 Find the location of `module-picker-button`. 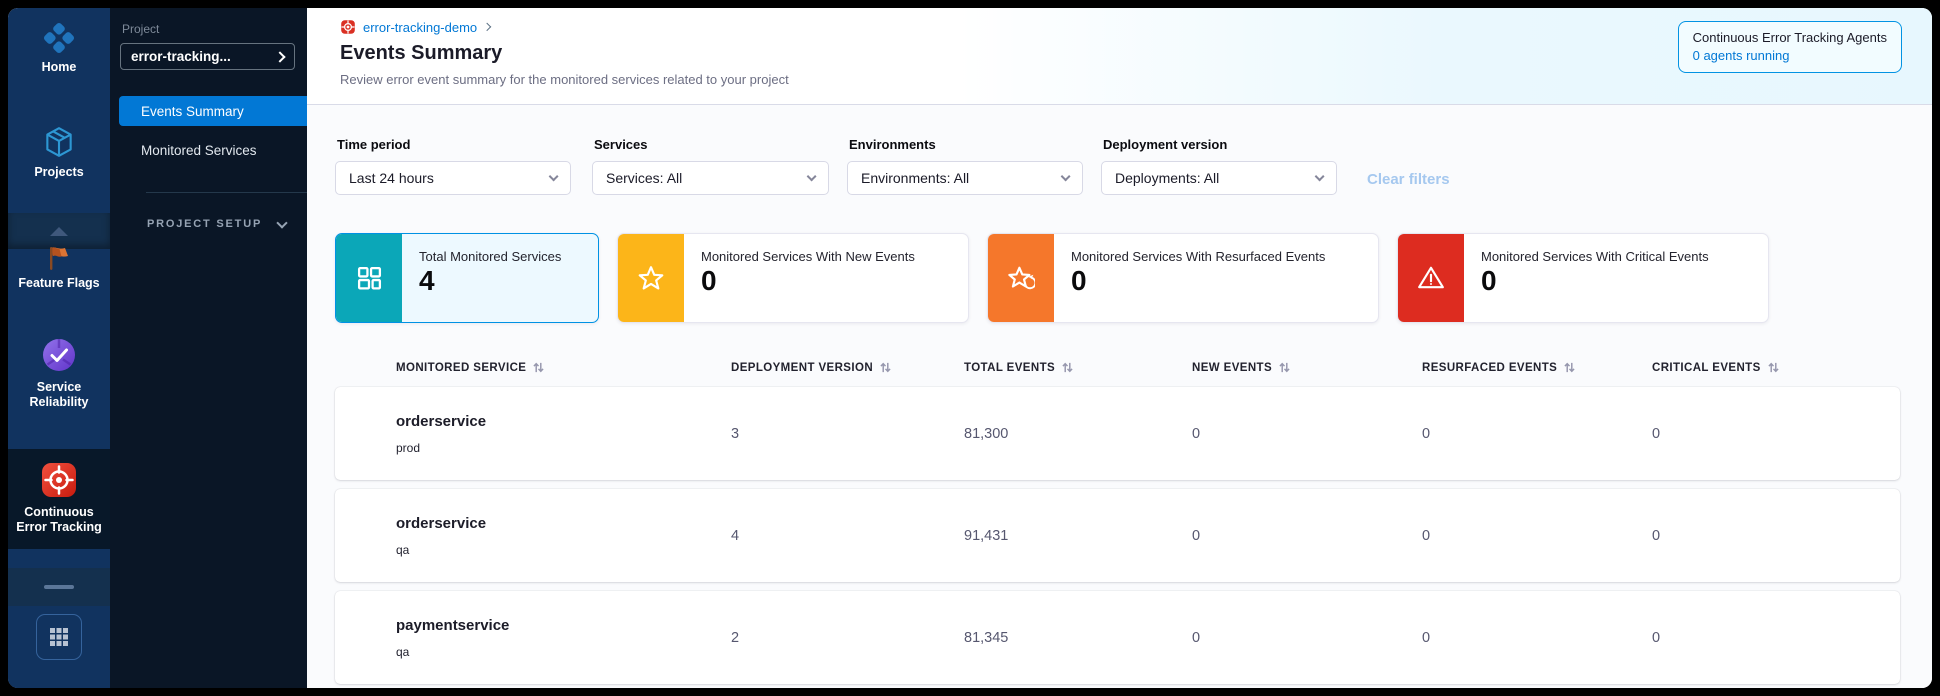

module-picker-button is located at coordinates (59, 637).